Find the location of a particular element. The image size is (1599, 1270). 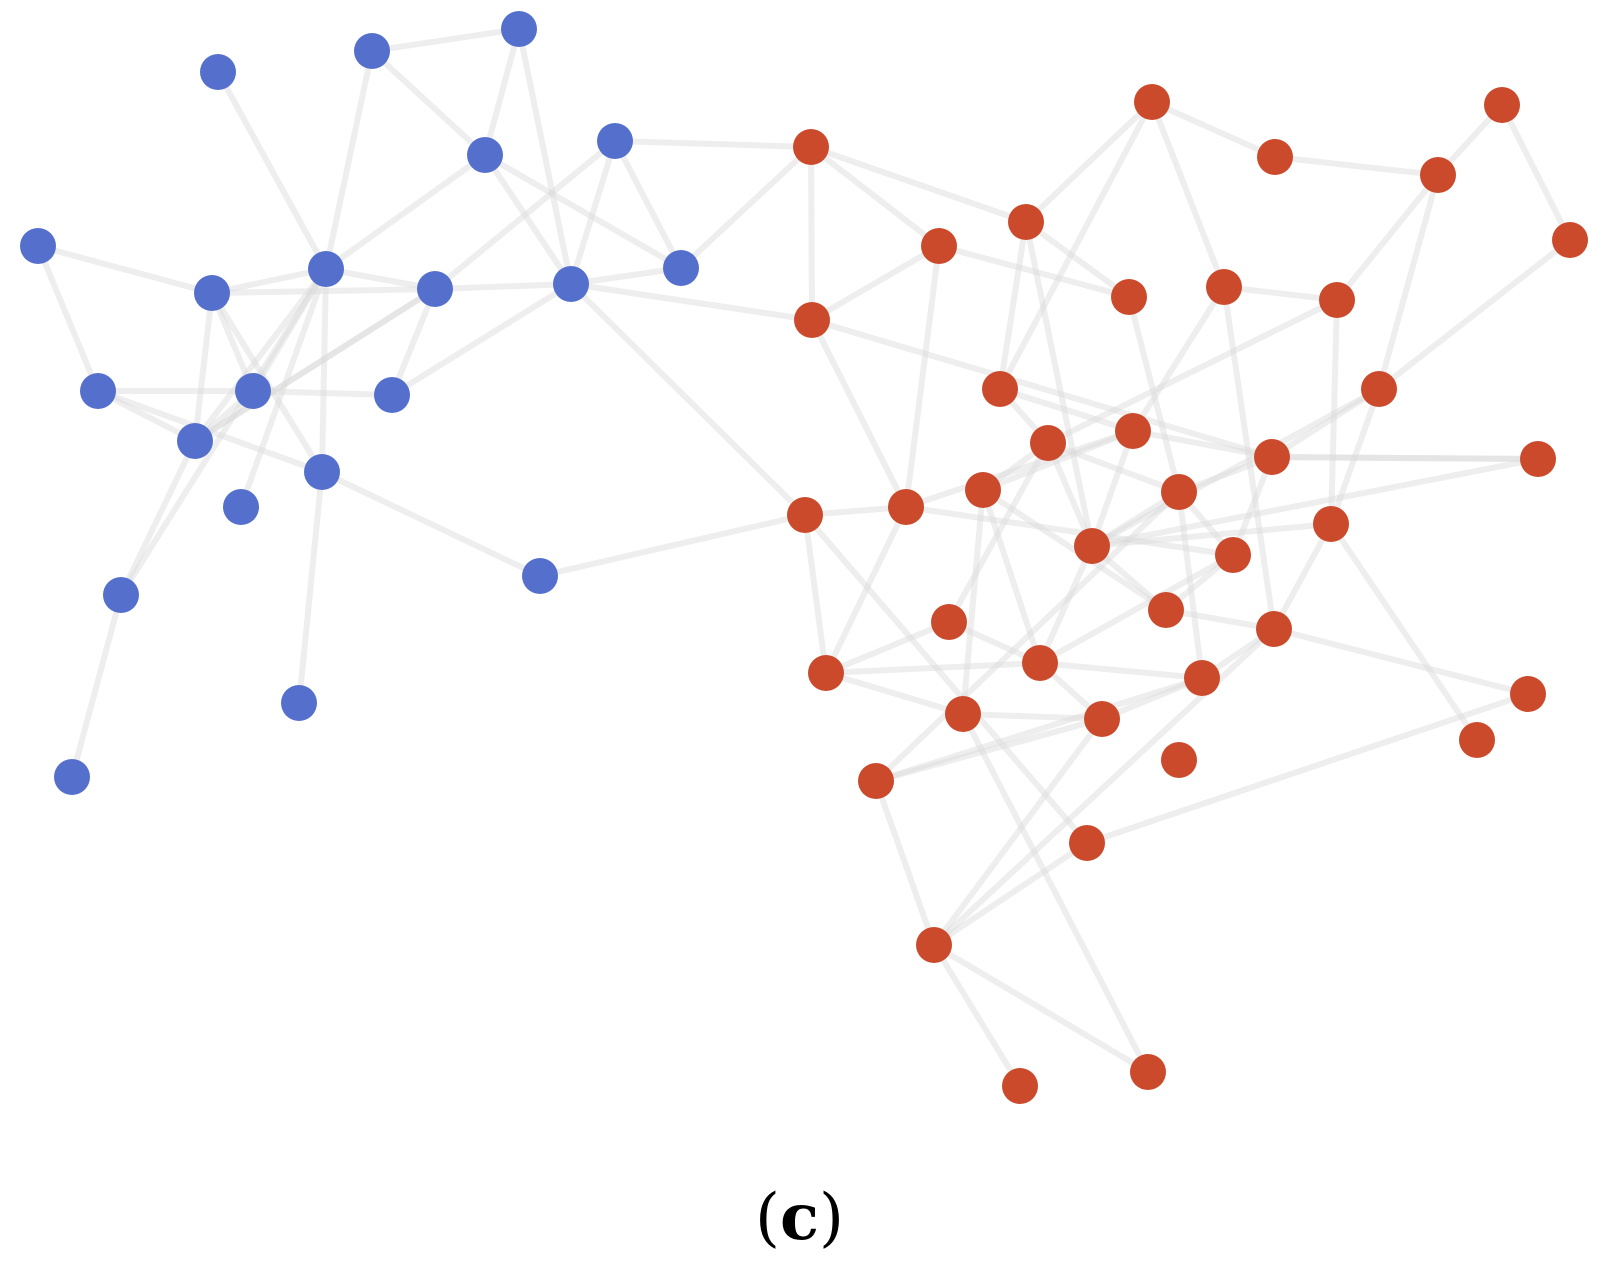

caption-letter: c is located at coordinates (799, 1217).